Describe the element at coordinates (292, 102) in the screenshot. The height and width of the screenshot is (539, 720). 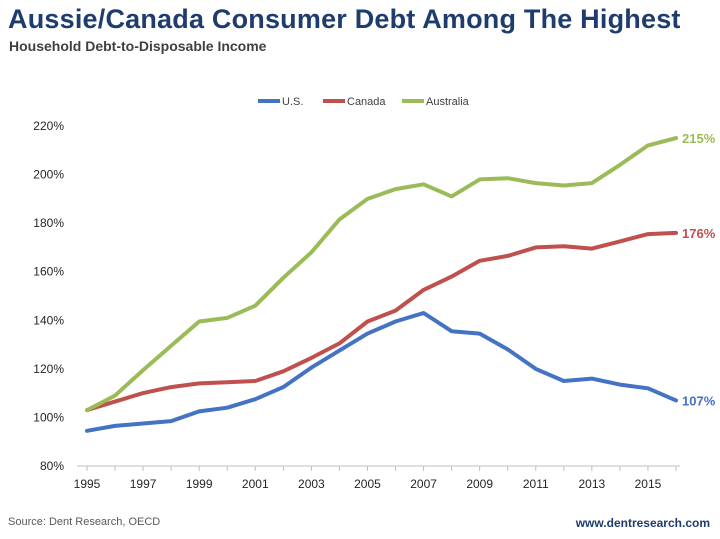
I see `legend-label-us: U.S.` at that location.